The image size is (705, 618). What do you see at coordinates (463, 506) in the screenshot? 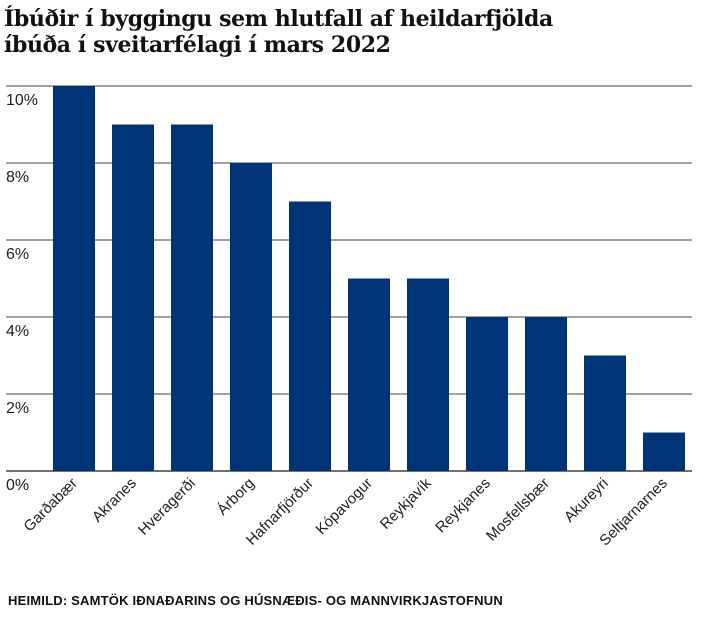
I see `x-tick-label-7: Reykjanes` at bounding box center [463, 506].